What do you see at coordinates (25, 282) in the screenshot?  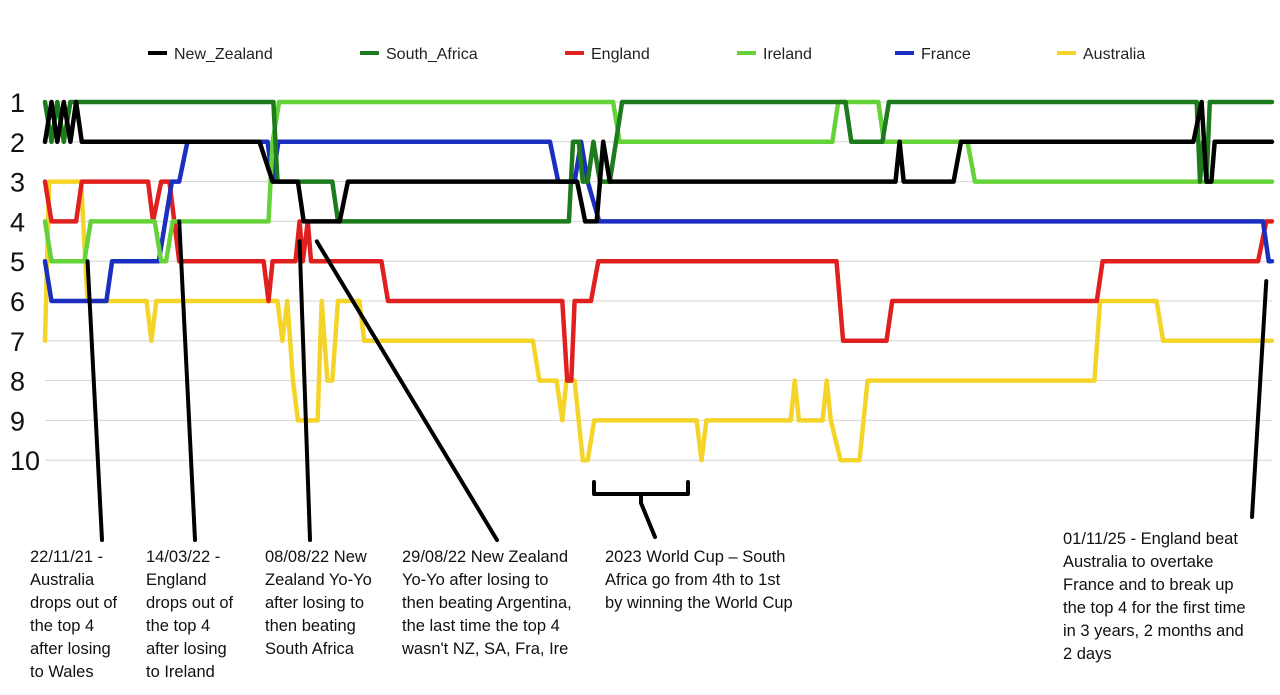 I see `y-axis-ticks: 1 2 3 4 5 6 7 8 9 10` at bounding box center [25, 282].